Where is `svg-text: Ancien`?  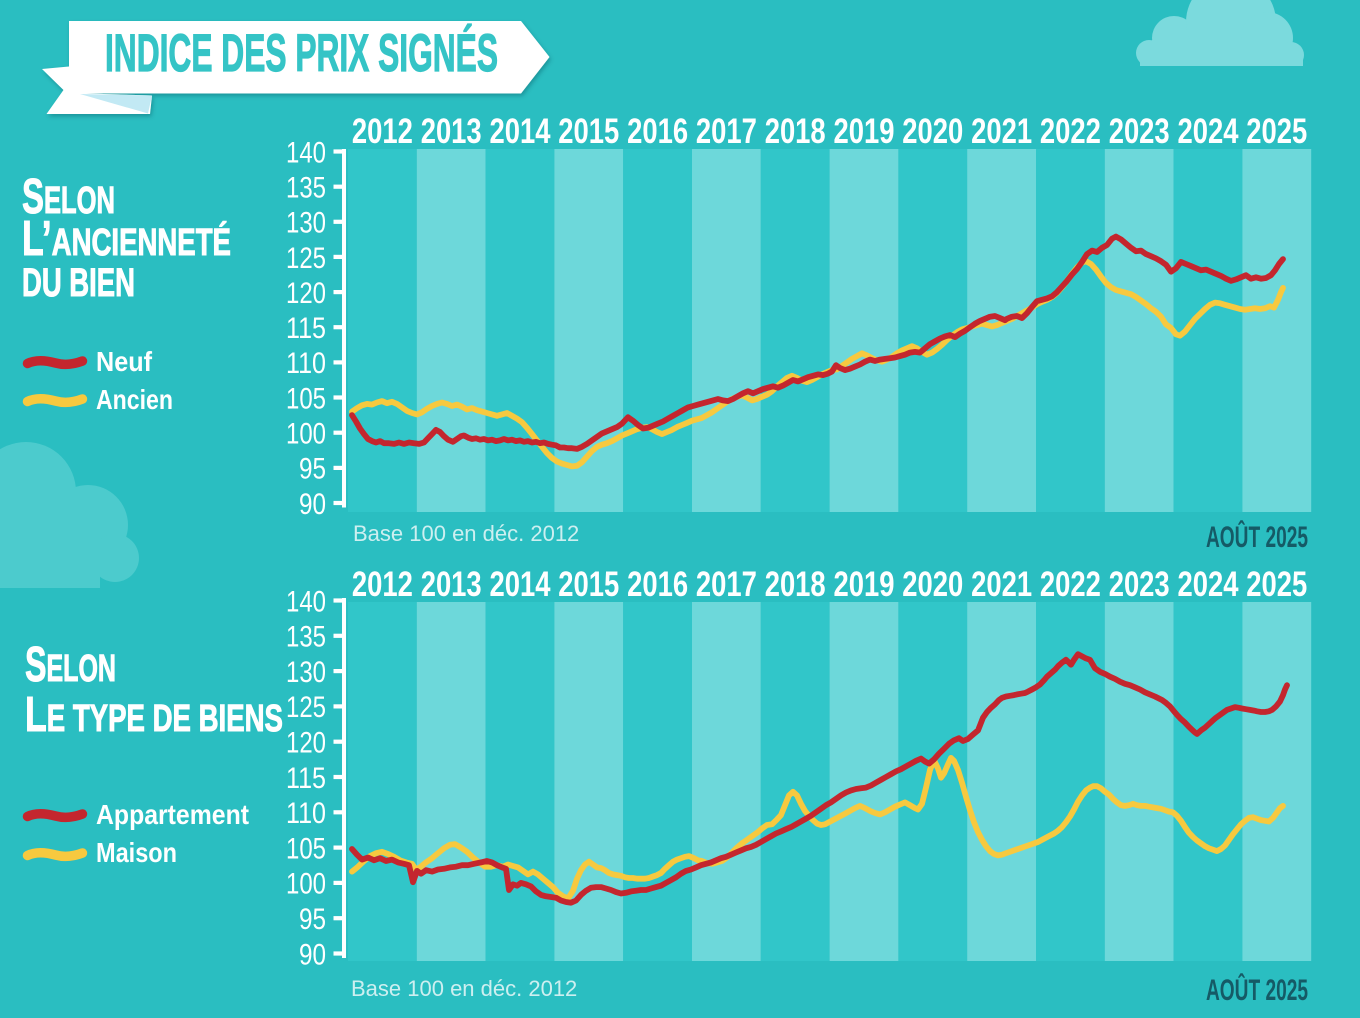
svg-text: Ancien is located at coordinates (134, 399).